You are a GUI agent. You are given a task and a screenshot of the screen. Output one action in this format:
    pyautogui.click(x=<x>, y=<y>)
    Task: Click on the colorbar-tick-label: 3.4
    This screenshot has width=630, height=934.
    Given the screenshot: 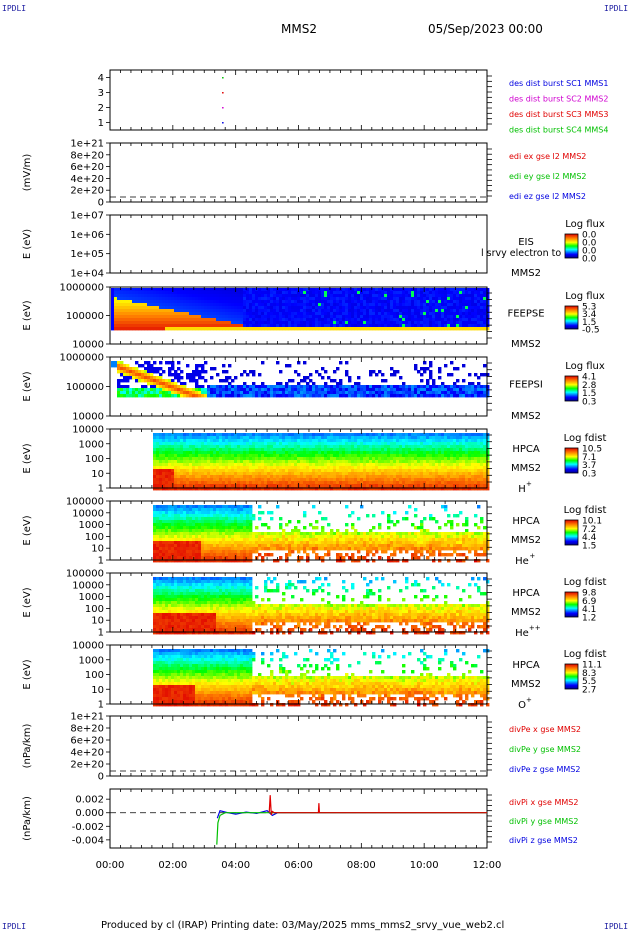 What is the action you would take?
    pyautogui.click(x=589, y=315)
    